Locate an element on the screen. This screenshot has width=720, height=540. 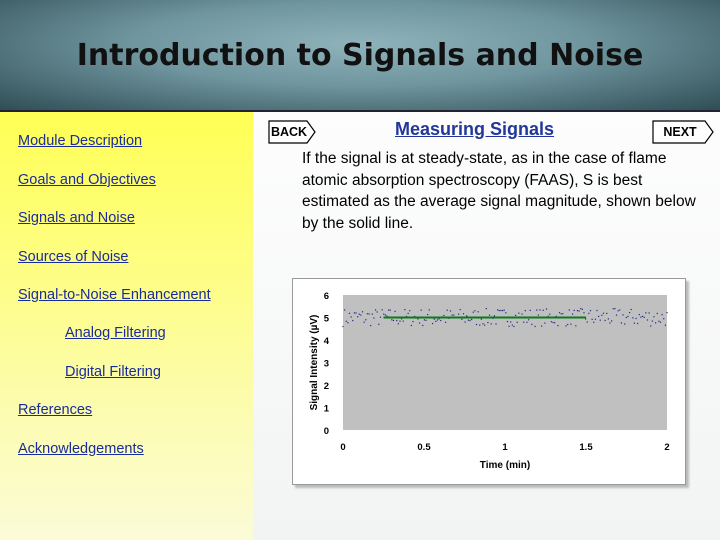
x-tick-label: 0.5 is located at coordinates (424, 447).